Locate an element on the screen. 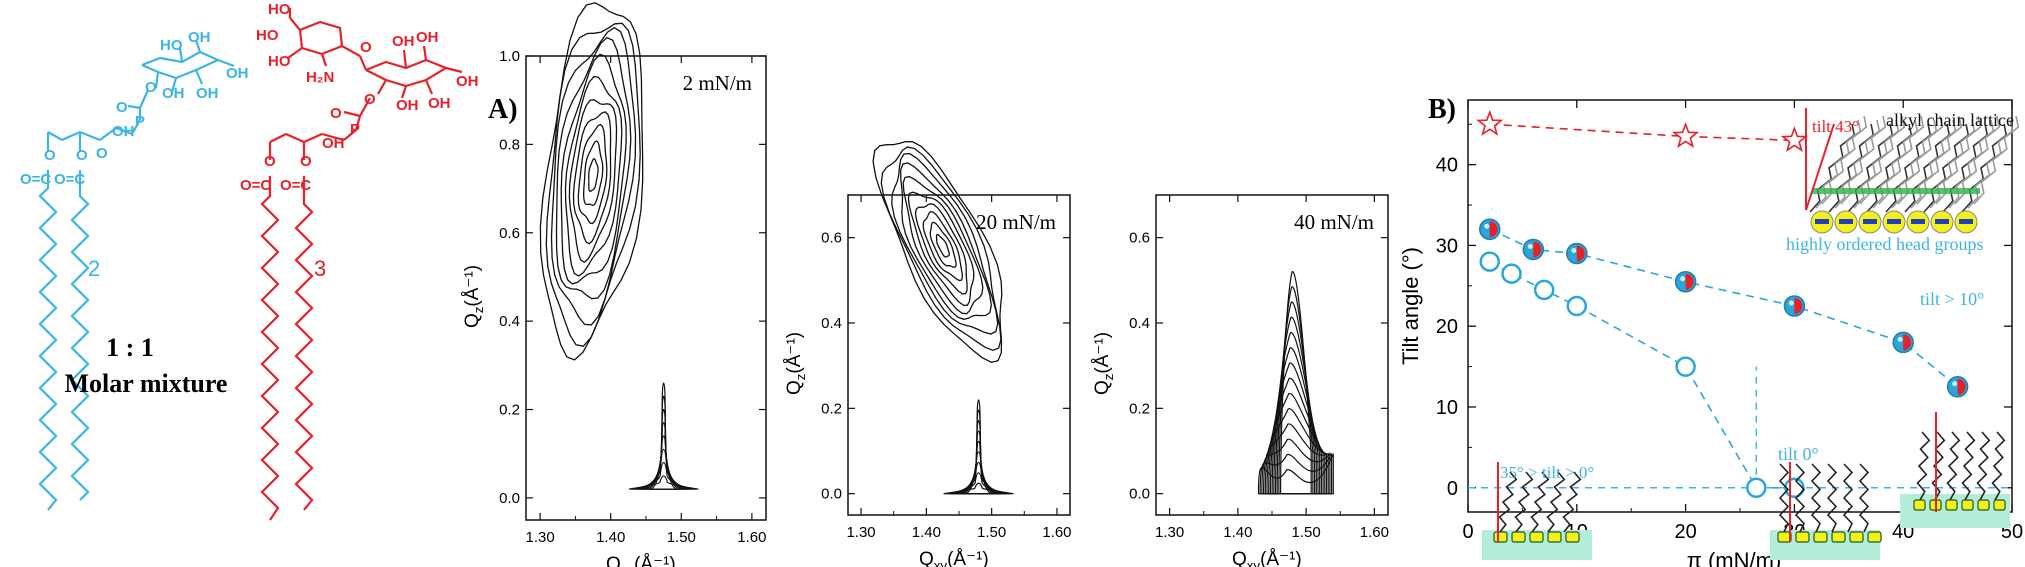  y-tick-label: 0.2 is located at coordinates (831, 408).